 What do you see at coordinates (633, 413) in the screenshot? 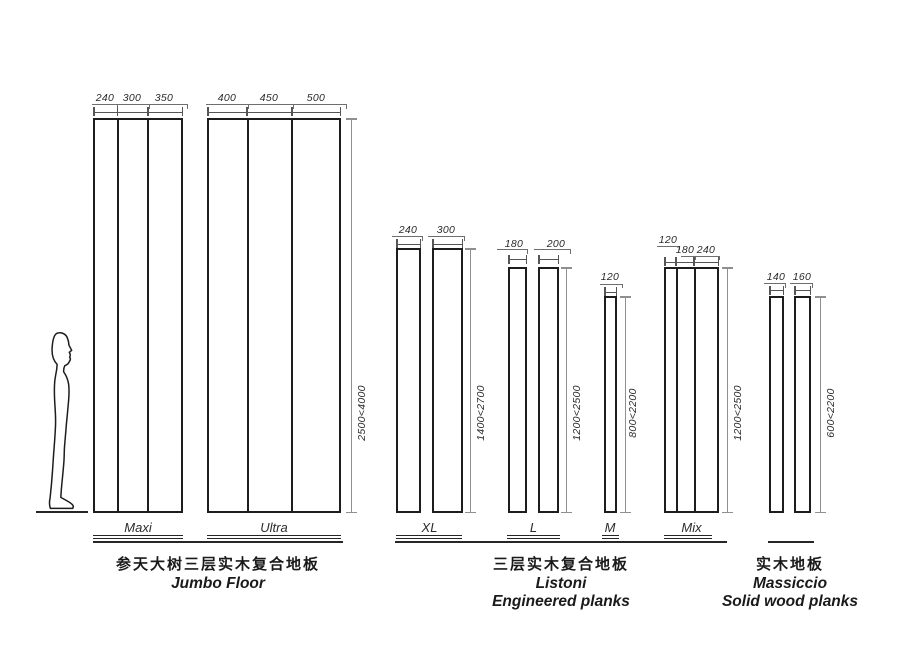
I see `height-dim-label: 800<2200` at bounding box center [633, 413].